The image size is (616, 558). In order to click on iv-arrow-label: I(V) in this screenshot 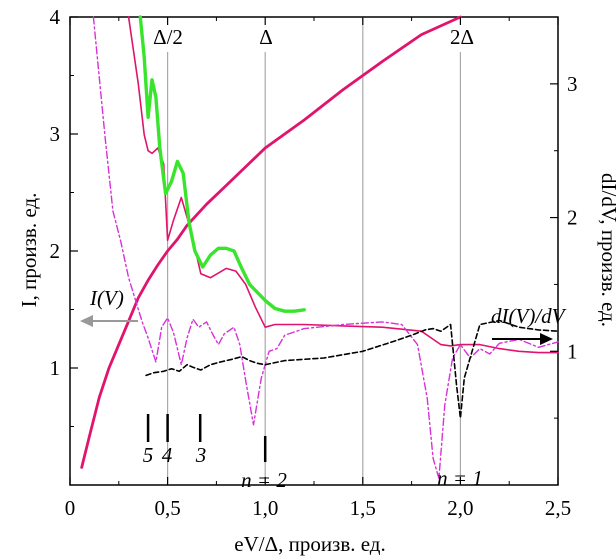, I will do `click(106, 298)`.